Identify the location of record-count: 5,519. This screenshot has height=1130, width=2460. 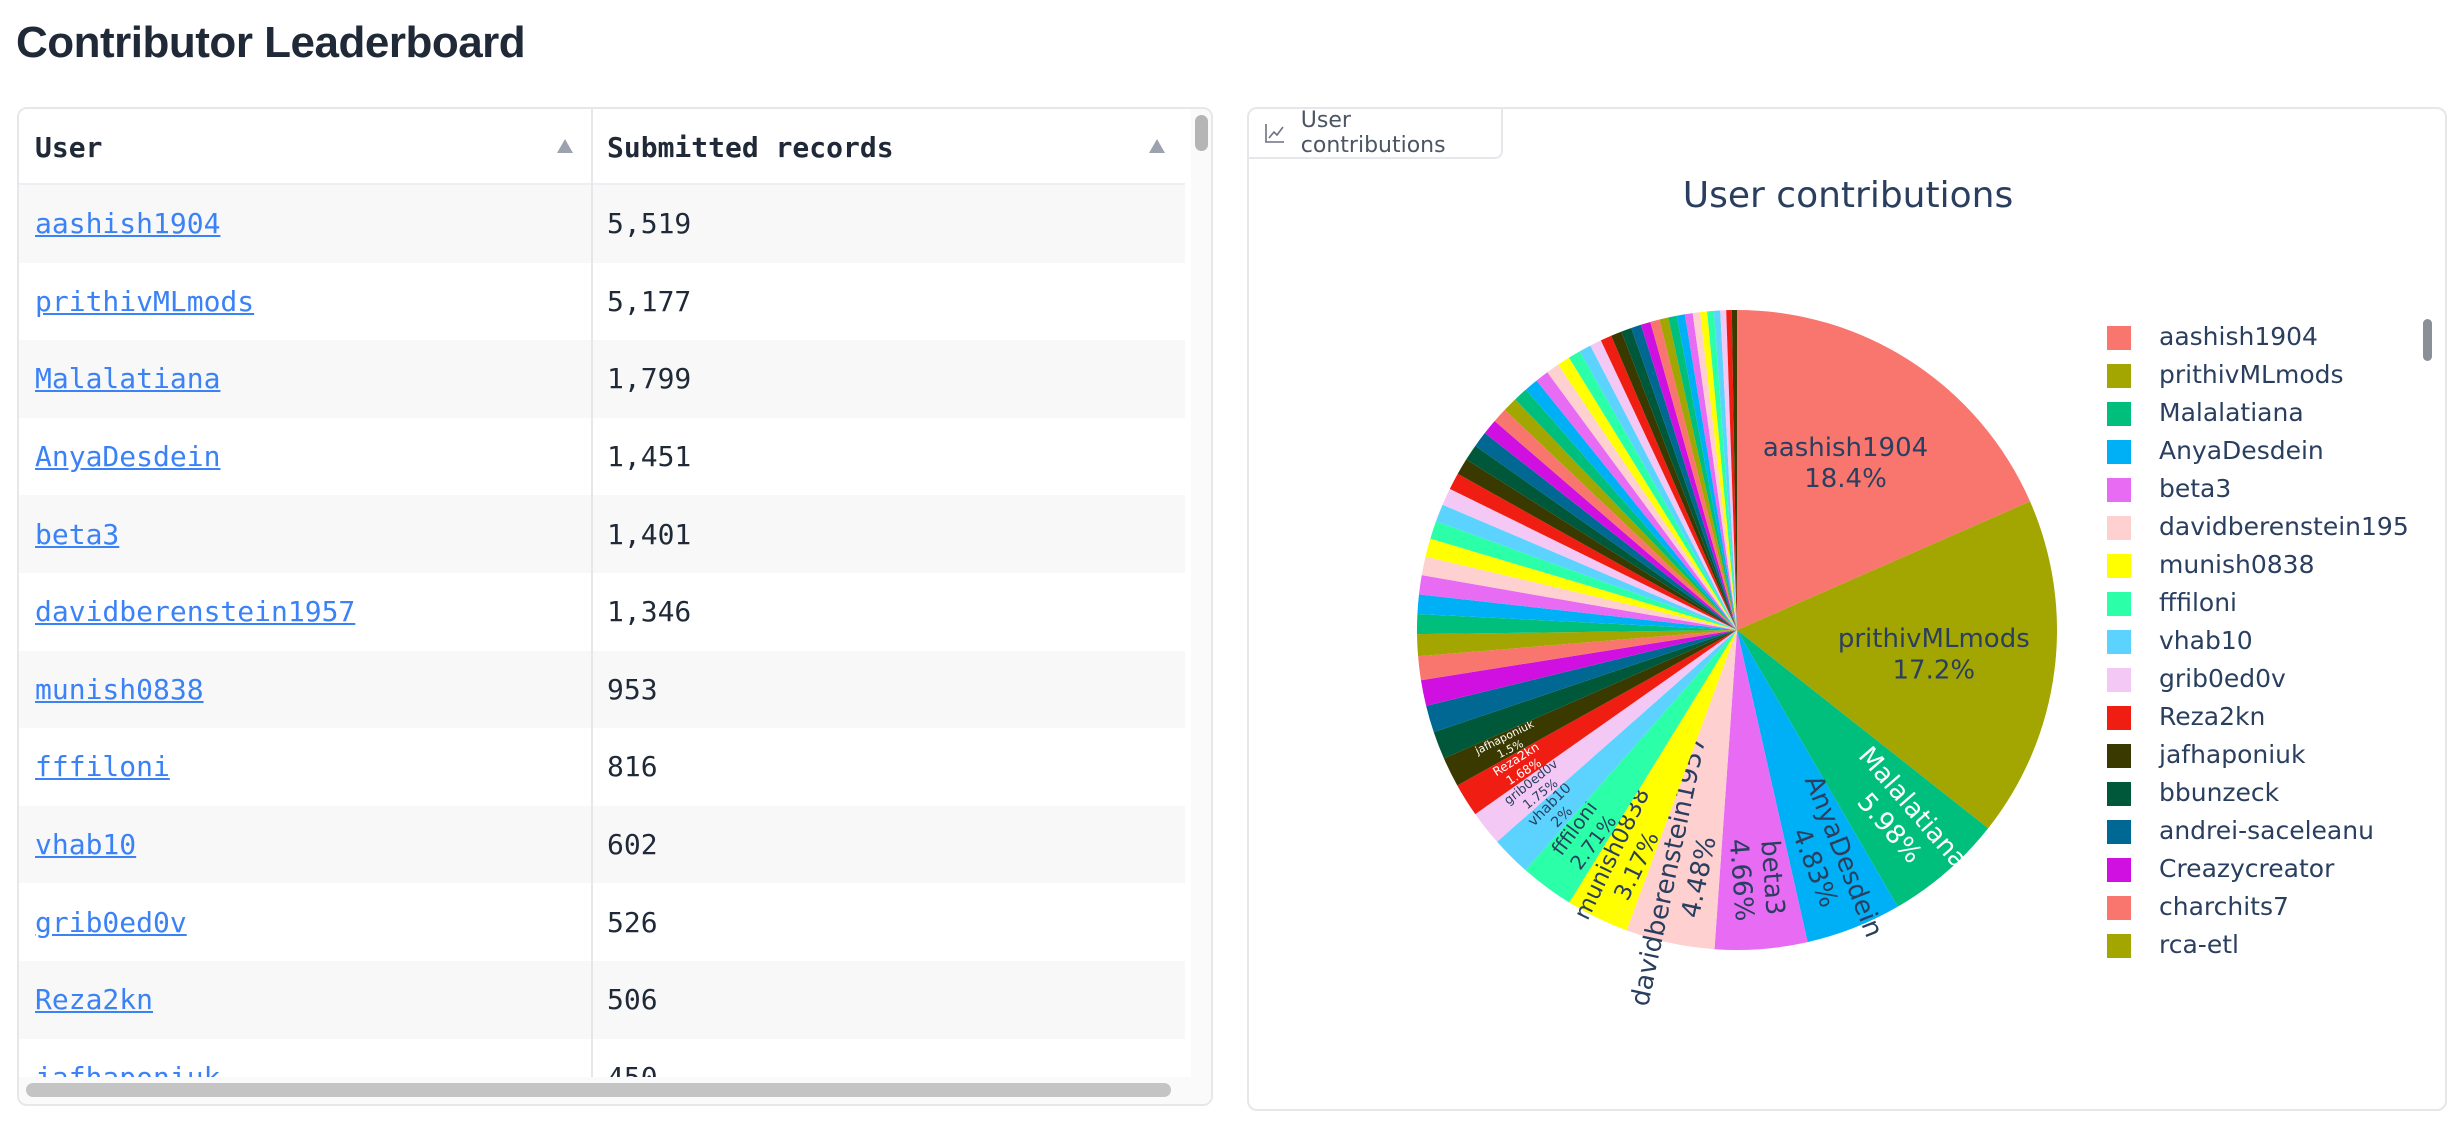
(649, 224).